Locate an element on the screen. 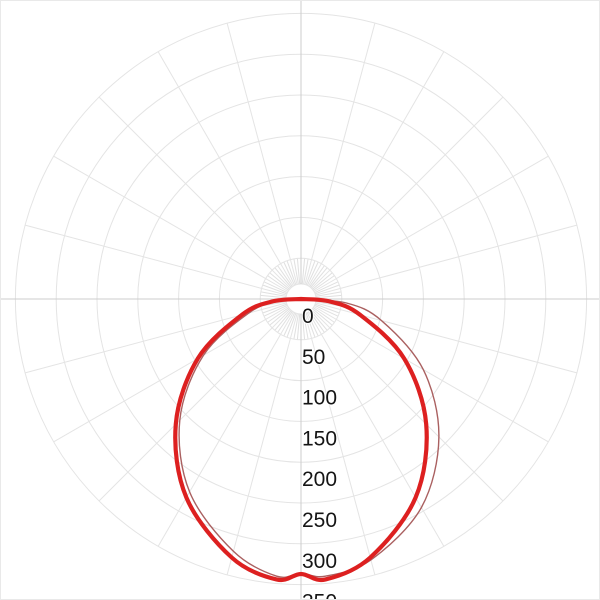  radial-axis-label-150: 150 is located at coordinates (319, 438).